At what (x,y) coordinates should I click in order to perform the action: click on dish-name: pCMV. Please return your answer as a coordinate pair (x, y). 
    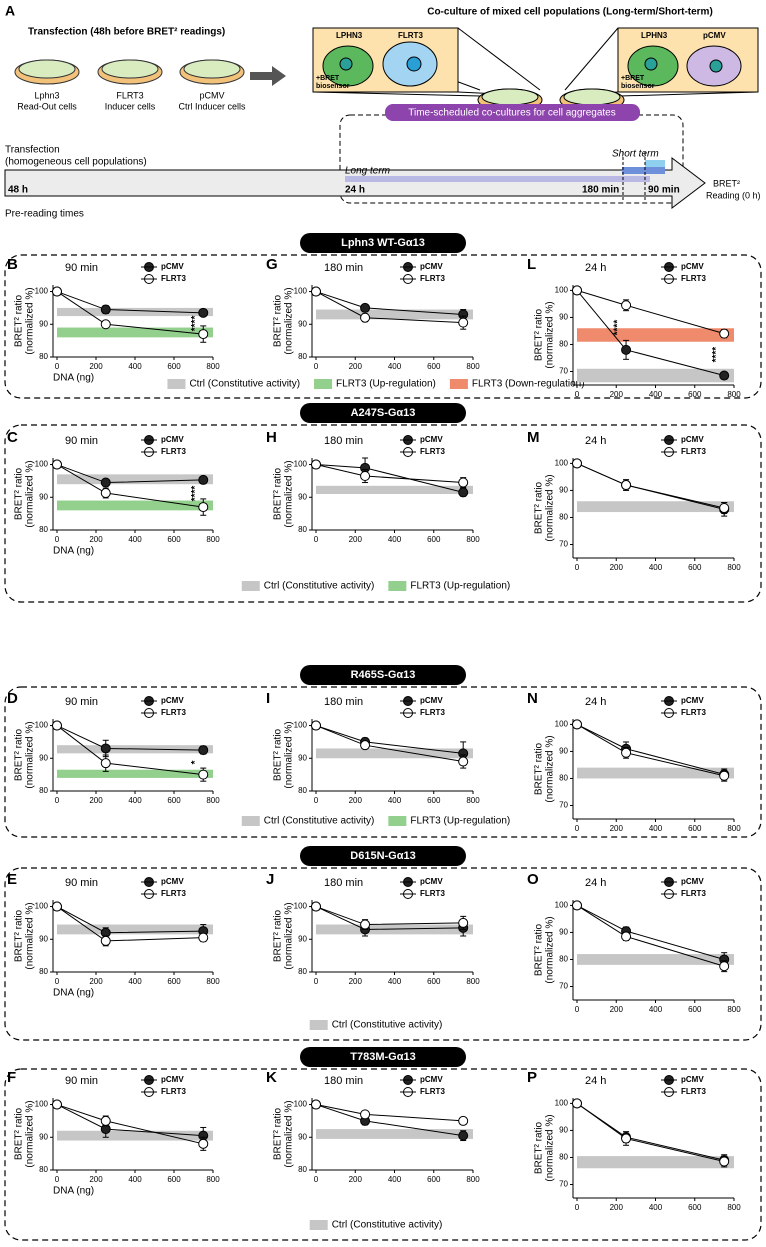
    Looking at the image, I should click on (211, 95).